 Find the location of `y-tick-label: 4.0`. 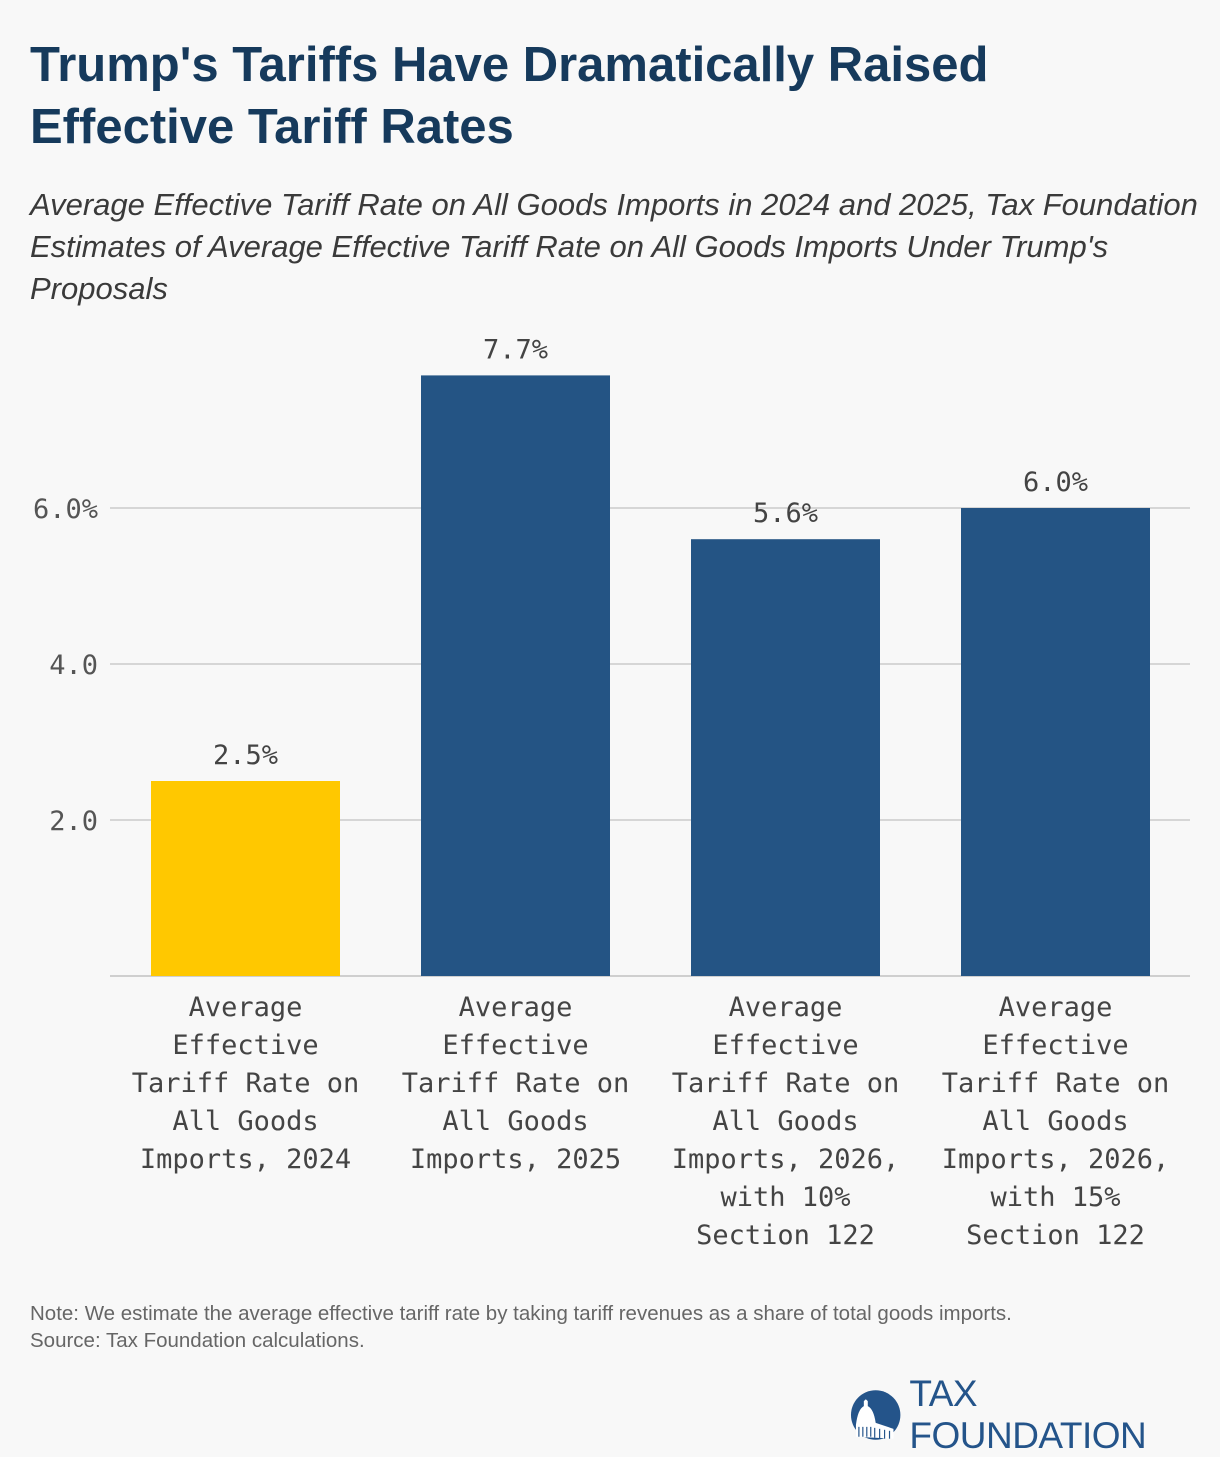

y-tick-label: 4.0 is located at coordinates (73, 665).